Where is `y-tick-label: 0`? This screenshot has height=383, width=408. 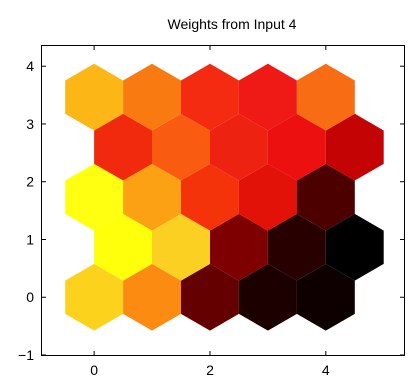 y-tick-label: 0 is located at coordinates (30, 297).